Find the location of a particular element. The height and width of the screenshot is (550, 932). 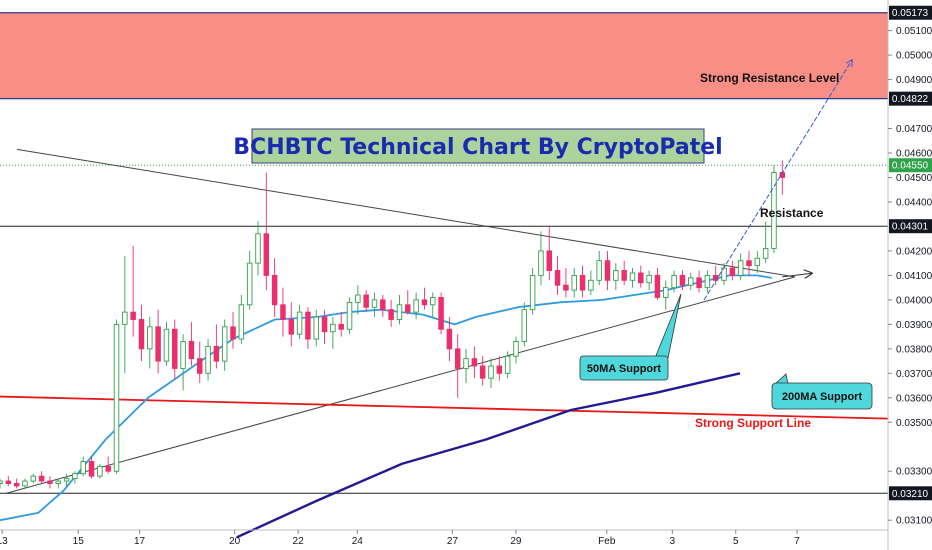

x-tick-label: 7 is located at coordinates (797, 541).